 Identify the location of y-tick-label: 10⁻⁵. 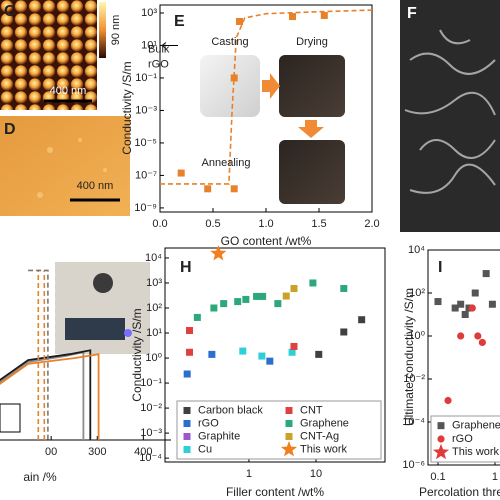
(145, 143).